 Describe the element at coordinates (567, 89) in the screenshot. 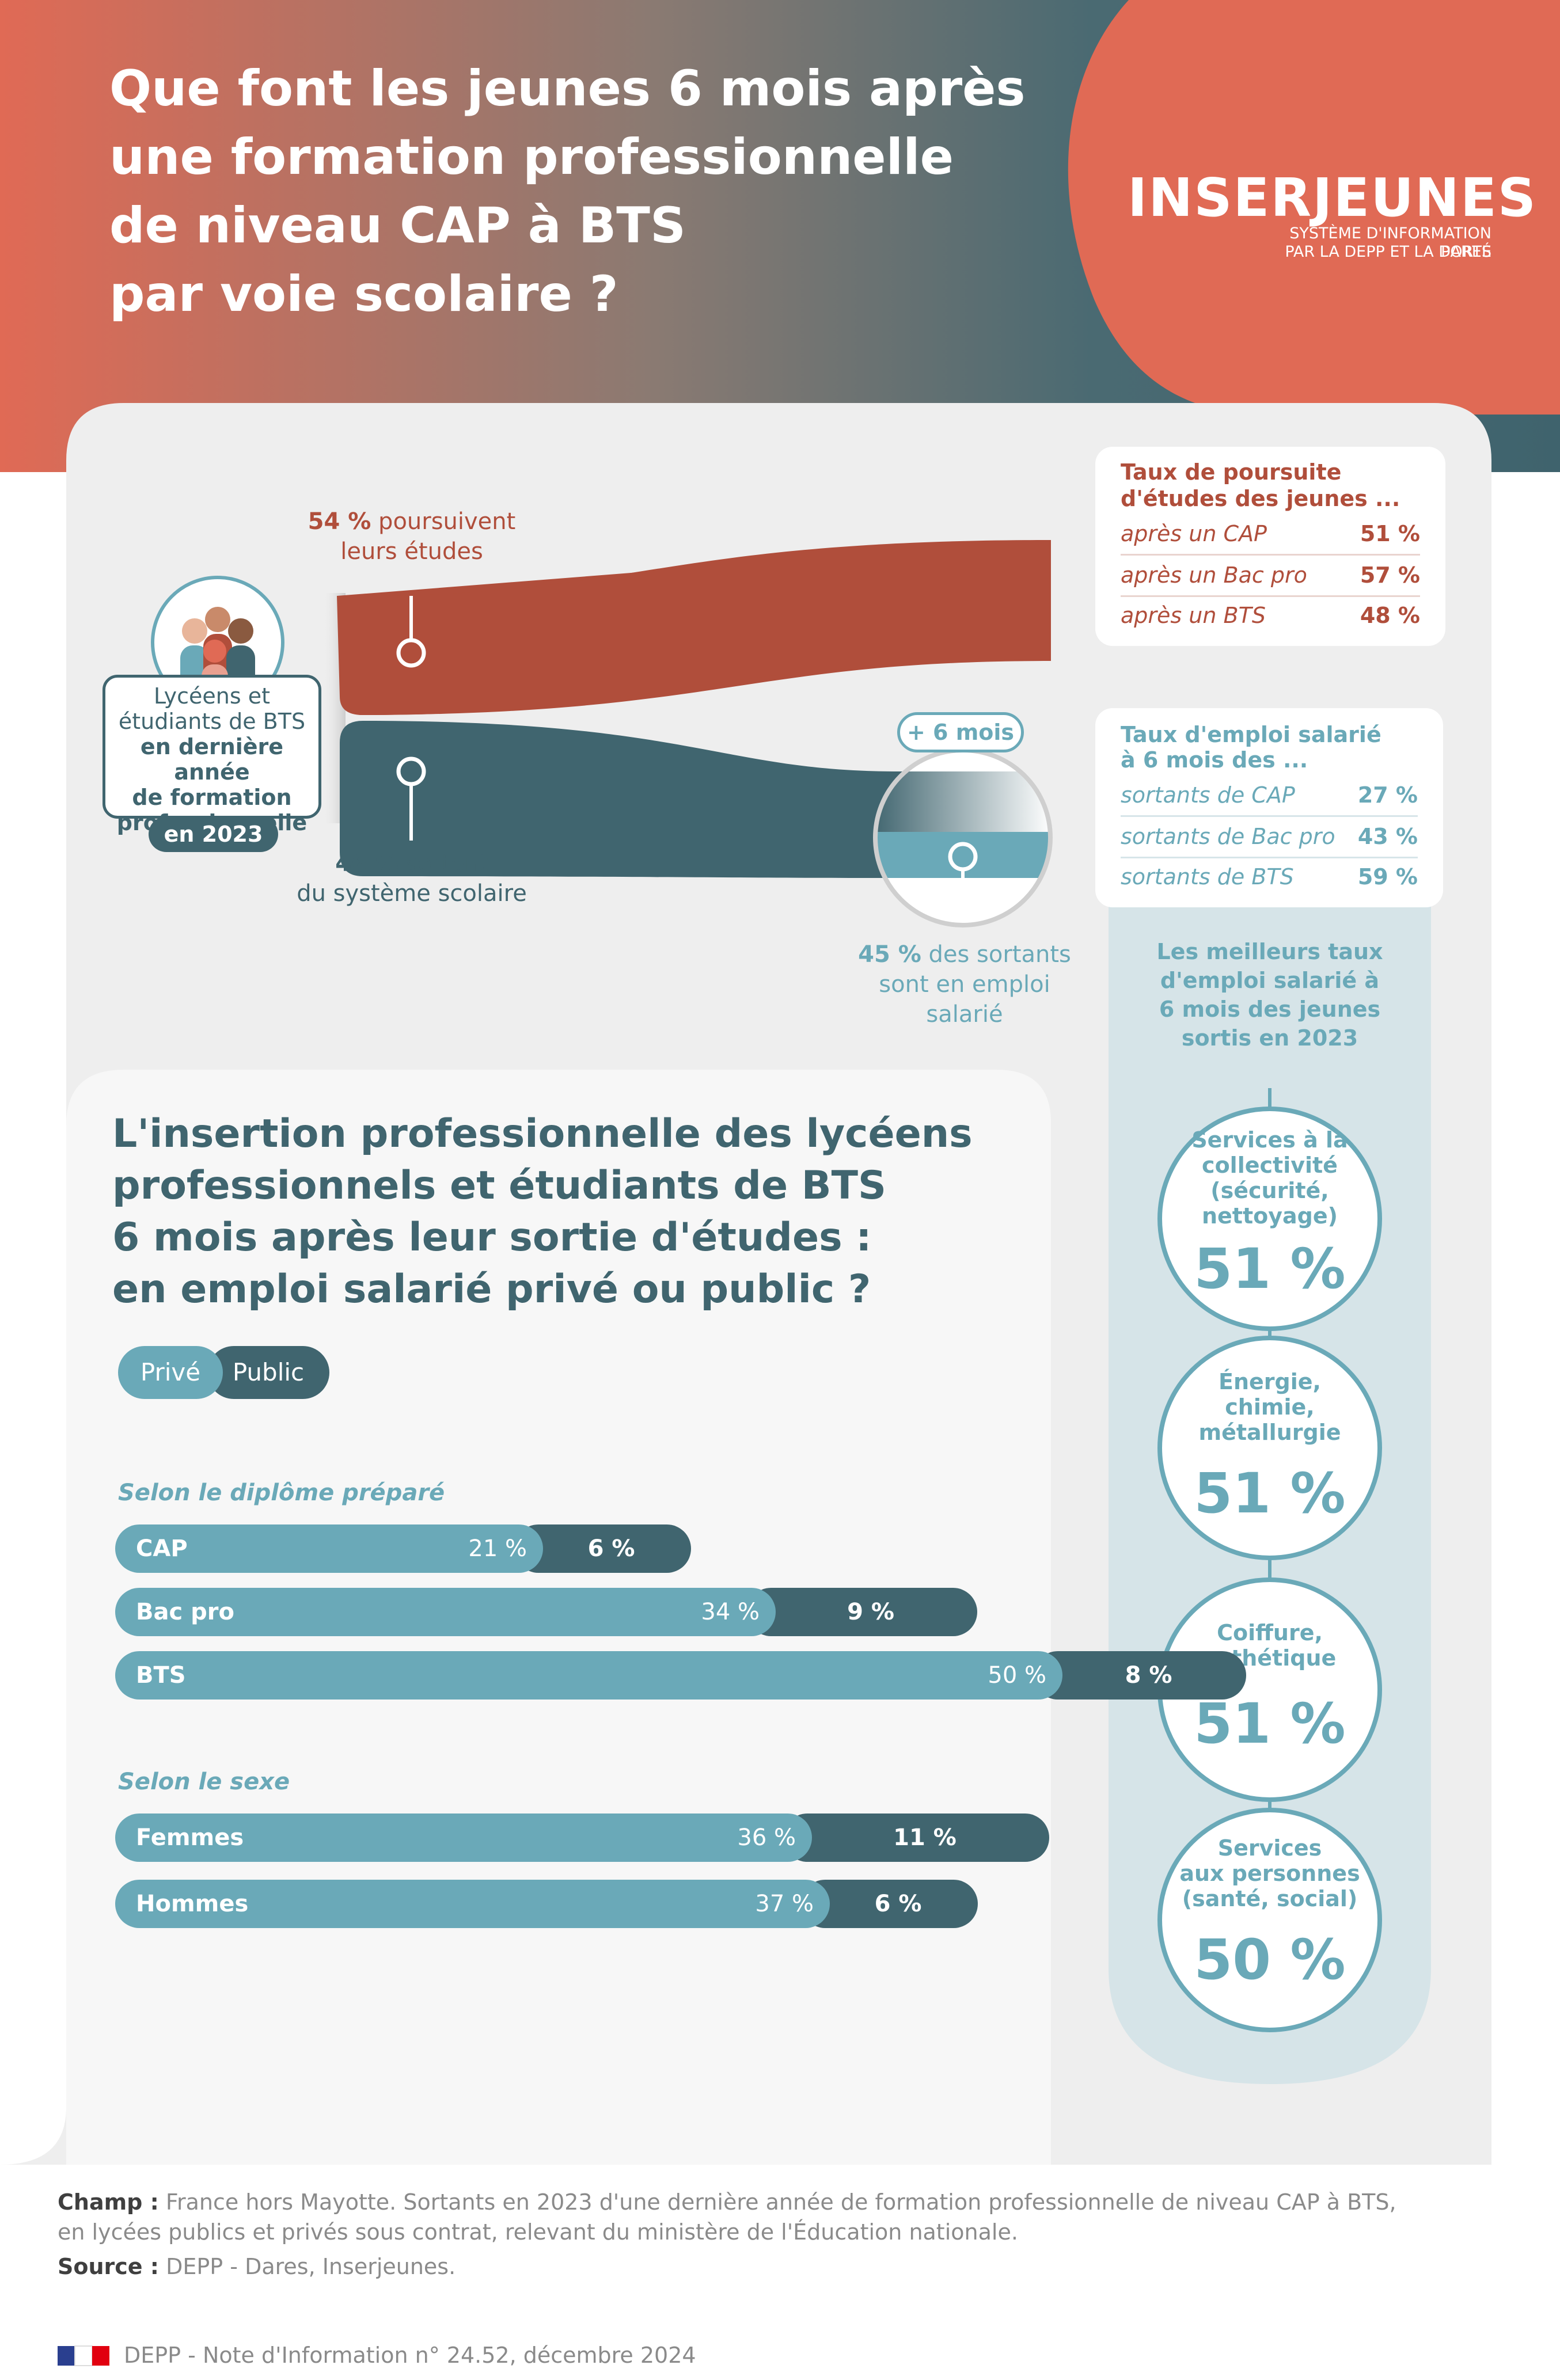

I see `title-line: Que font les jeunes 6 mois après` at that location.